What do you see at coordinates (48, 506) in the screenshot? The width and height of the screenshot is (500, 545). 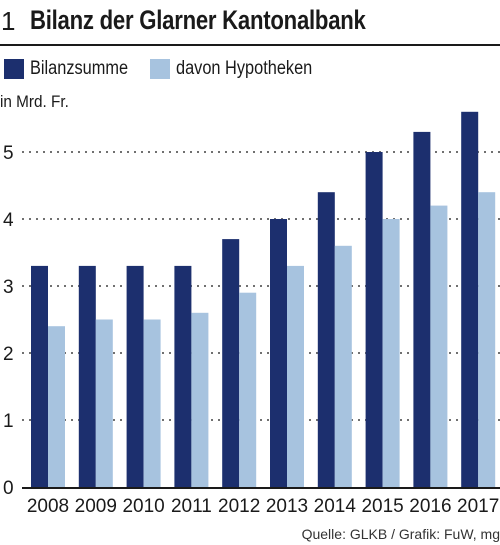 I see `x-tick-label: 2008` at bounding box center [48, 506].